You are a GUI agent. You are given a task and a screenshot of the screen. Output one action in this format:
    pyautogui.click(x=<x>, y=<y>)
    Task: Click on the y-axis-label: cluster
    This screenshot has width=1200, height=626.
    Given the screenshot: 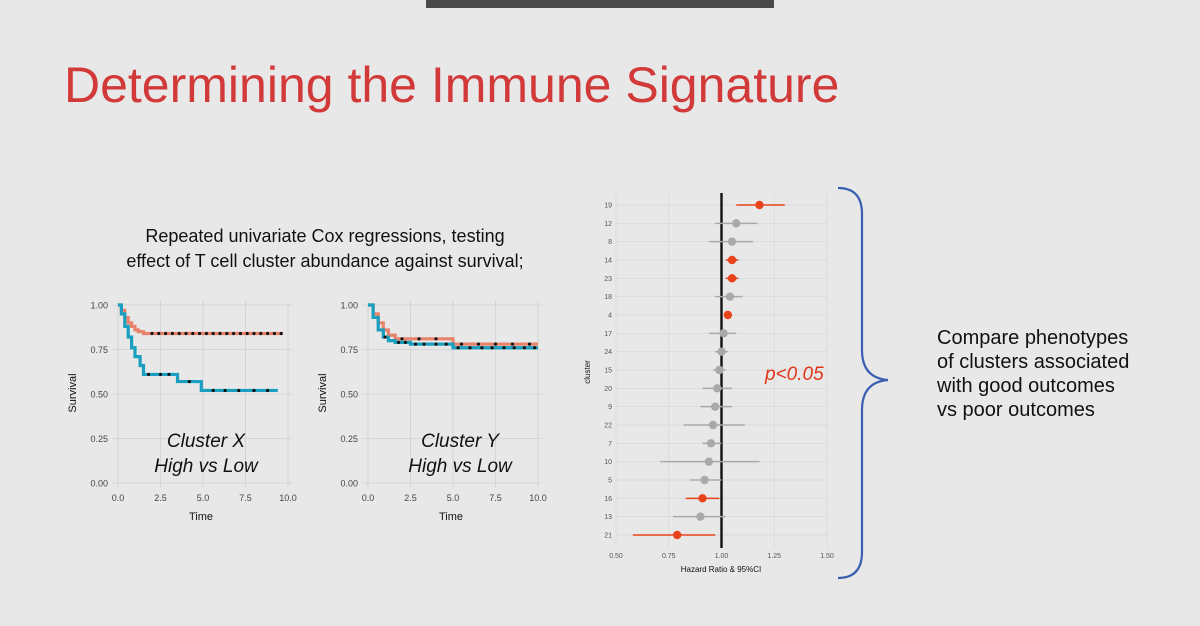 What is the action you would take?
    pyautogui.click(x=587, y=372)
    